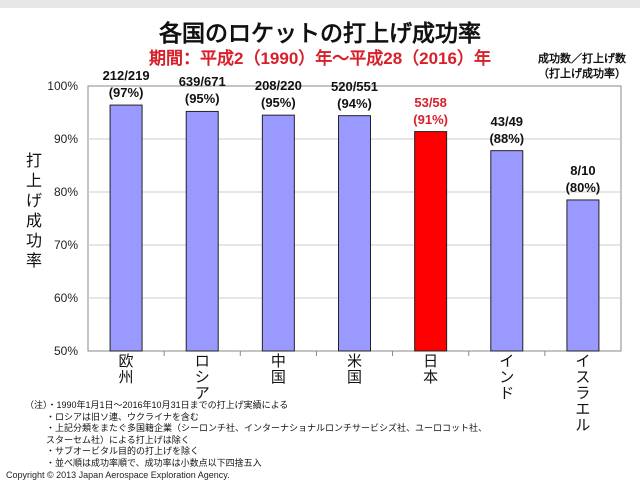 Image resolution: width=640 pixels, height=481 pixels. I want to click on chart-title: 各国のロケットの打上げ成功率, so click(320, 33).